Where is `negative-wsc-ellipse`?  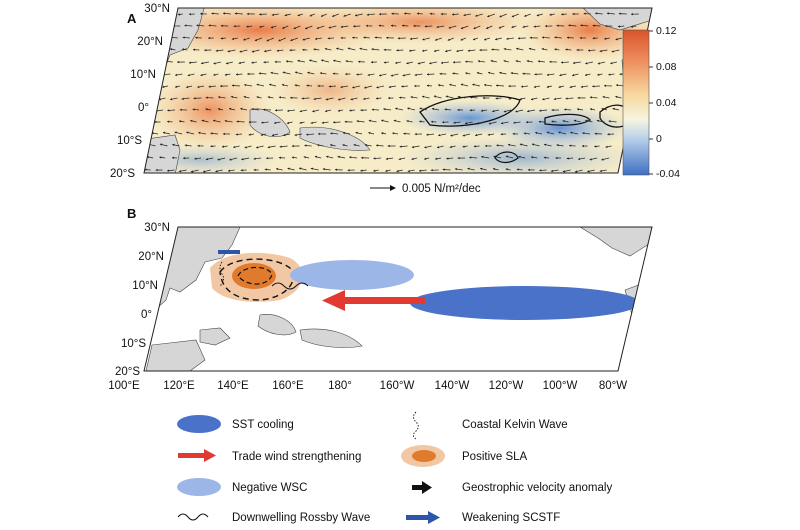 negative-wsc-ellipse is located at coordinates (352, 275).